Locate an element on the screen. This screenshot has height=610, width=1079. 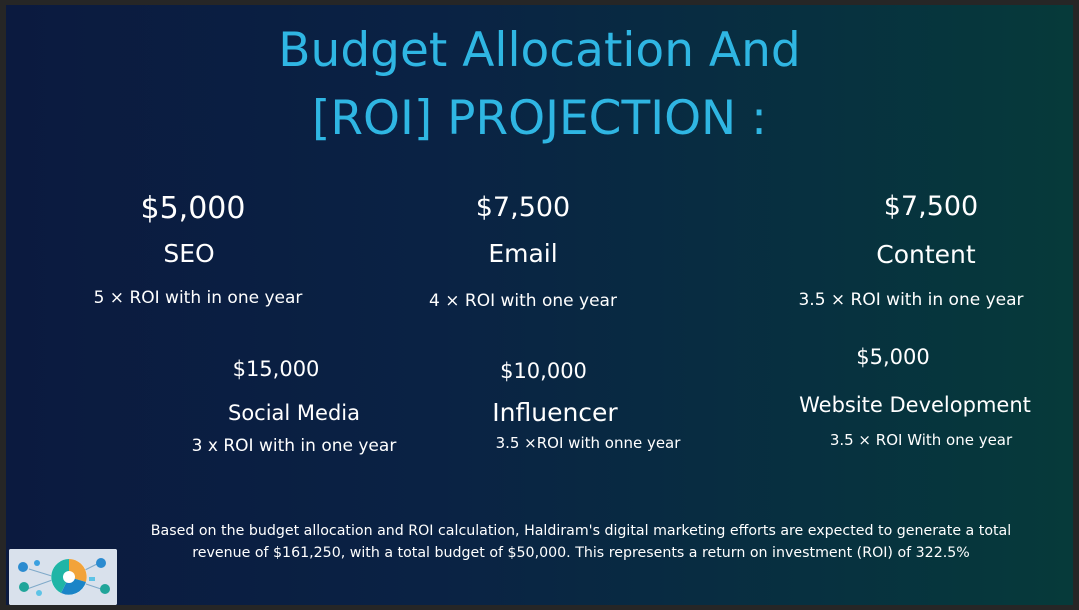
analytics-pie-chart-icon is located at coordinates (63, 577).